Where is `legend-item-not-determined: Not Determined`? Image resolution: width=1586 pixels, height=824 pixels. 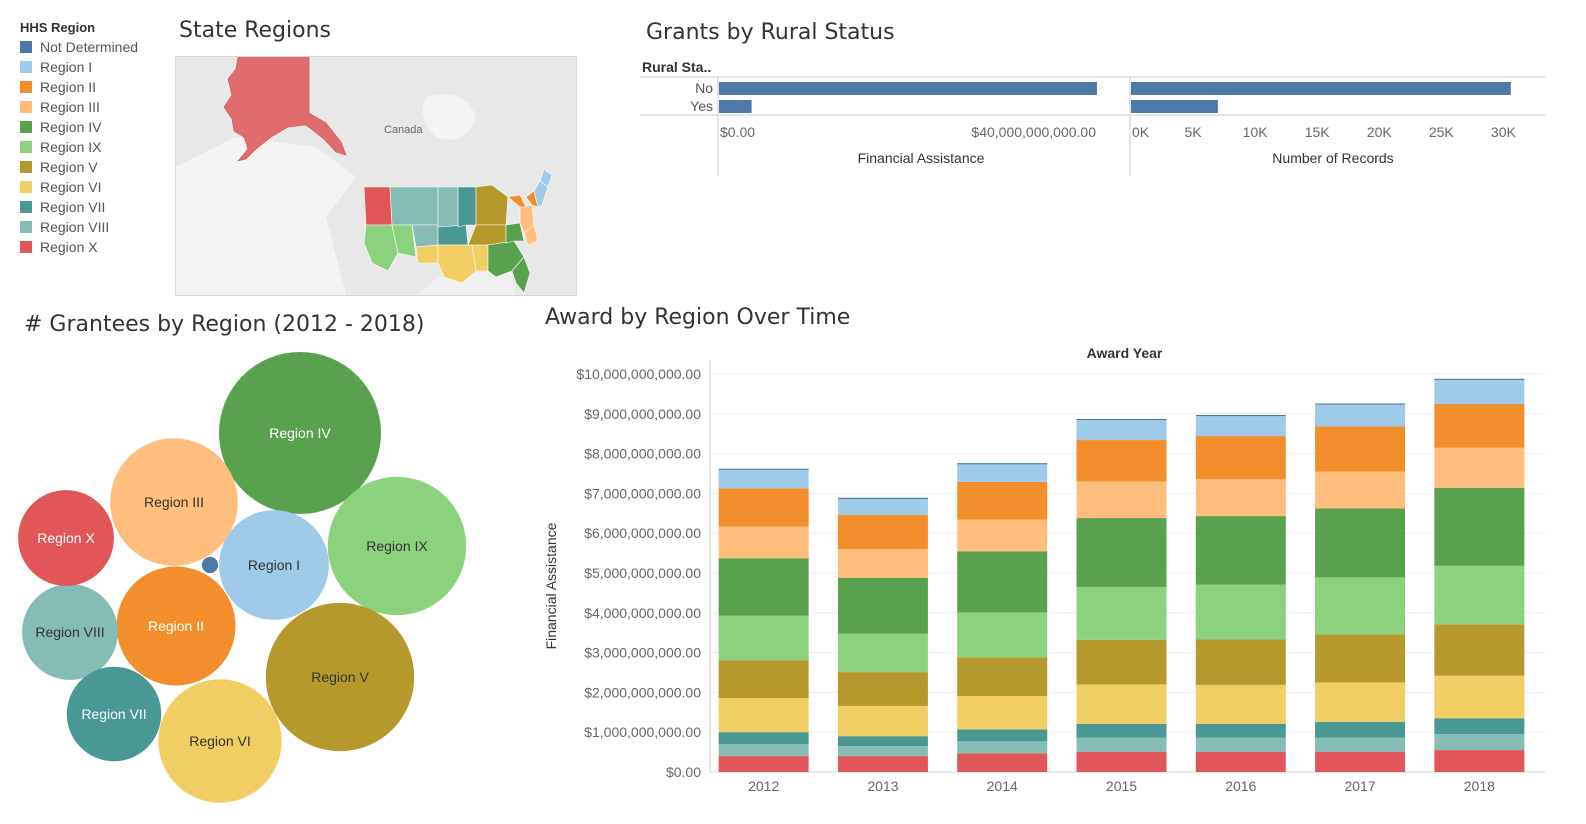
legend-item-not-determined: Not Determined is located at coordinates (95, 47).